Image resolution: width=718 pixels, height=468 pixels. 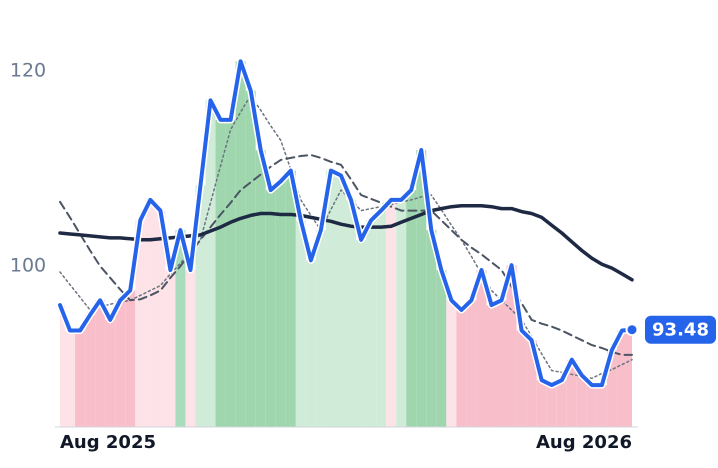 I want to click on price-badge-label: 93.48, so click(x=680, y=330).